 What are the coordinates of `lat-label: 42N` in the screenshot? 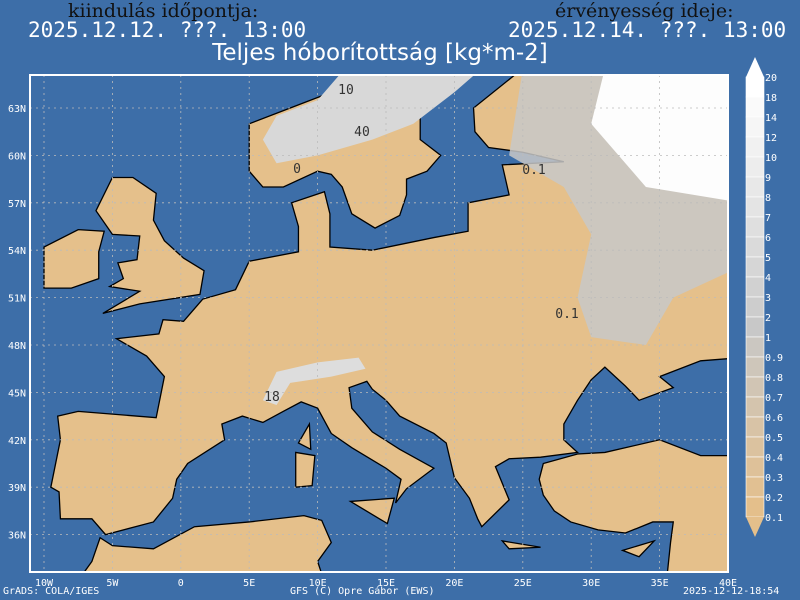 It's located at (17, 441).